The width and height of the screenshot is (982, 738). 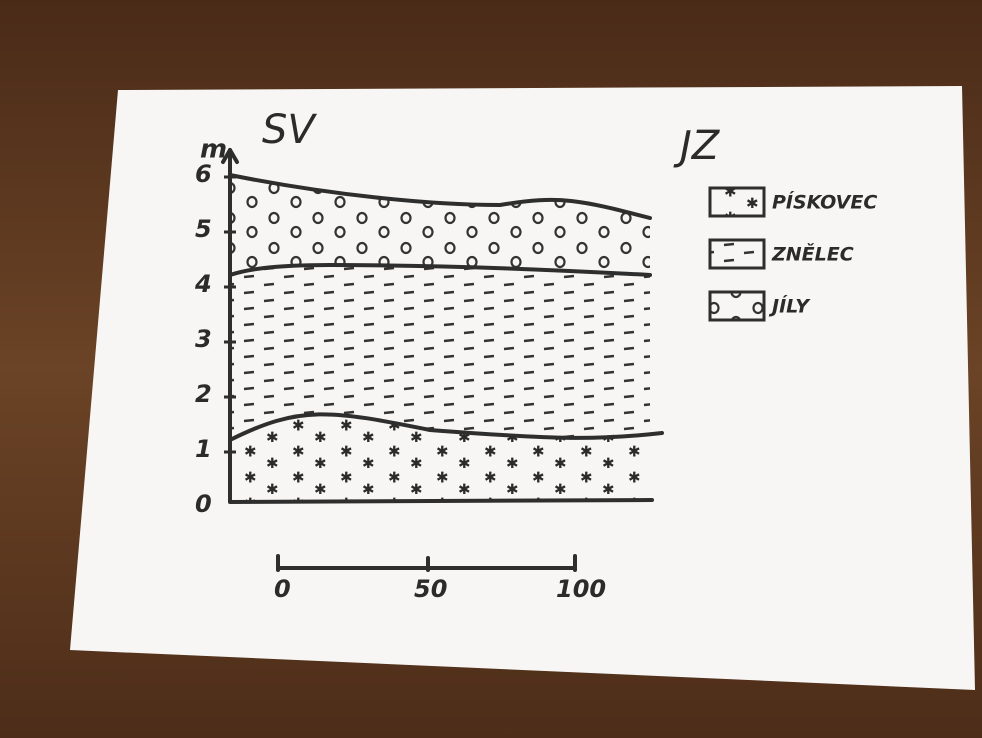 What do you see at coordinates (203, 449) in the screenshot?
I see `depth-tick-label: 1` at bounding box center [203, 449].